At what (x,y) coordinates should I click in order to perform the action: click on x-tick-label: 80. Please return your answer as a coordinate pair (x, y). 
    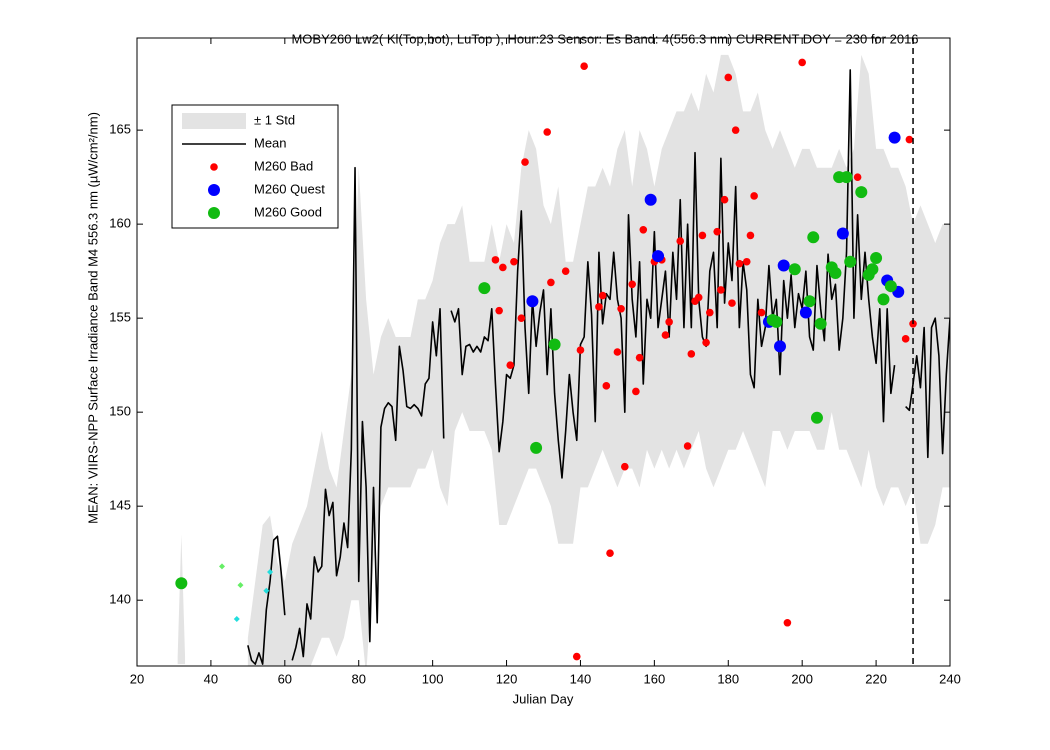
    Looking at the image, I should click on (358, 678).